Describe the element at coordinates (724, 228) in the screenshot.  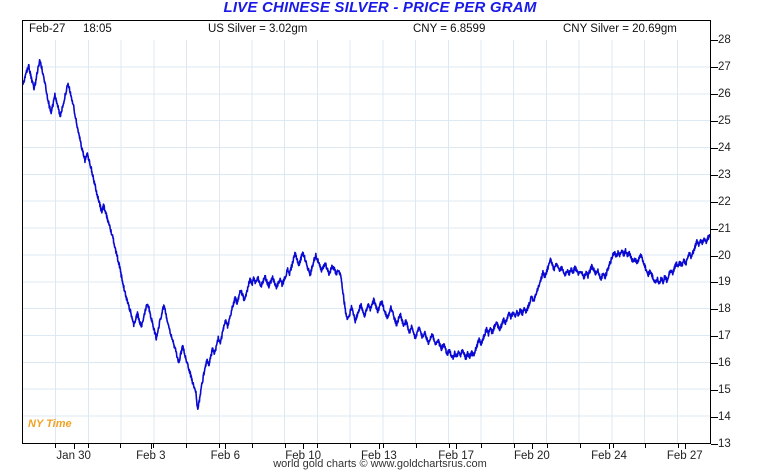
I see `y-axis-label: 21` at that location.